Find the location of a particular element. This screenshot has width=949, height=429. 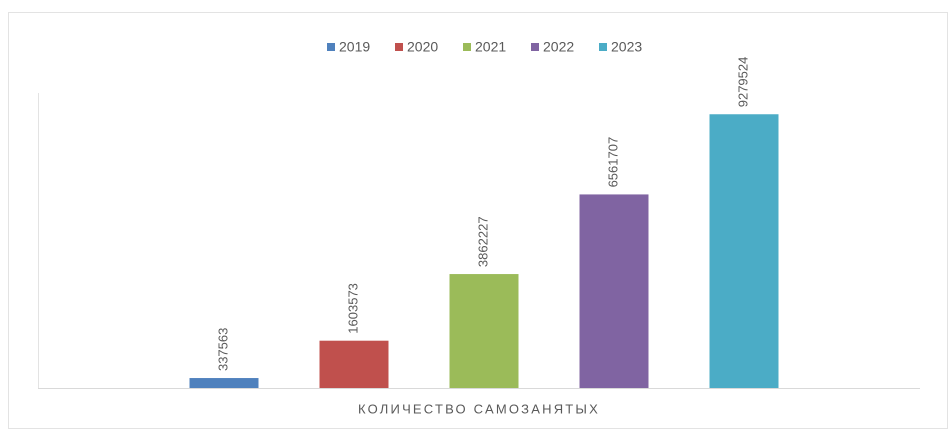

data-label: 9279524 is located at coordinates (742, 82).